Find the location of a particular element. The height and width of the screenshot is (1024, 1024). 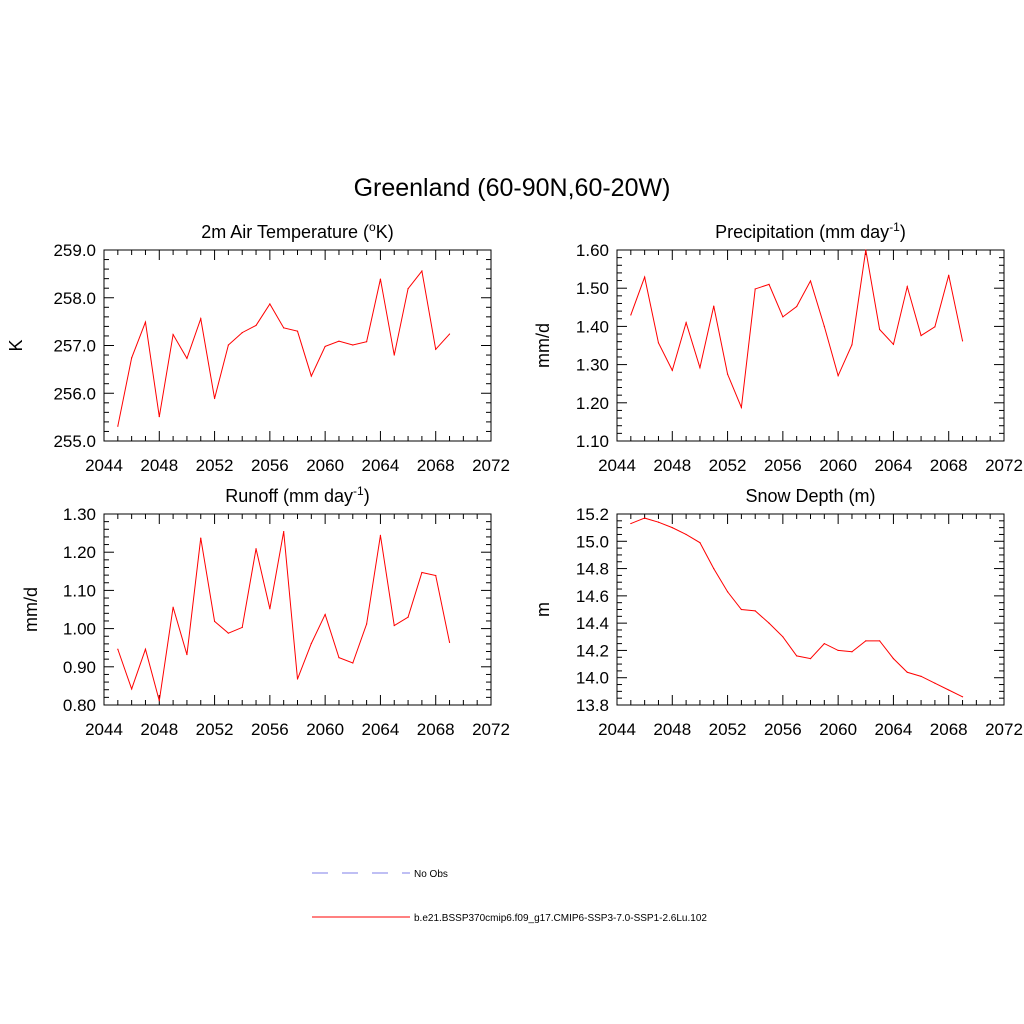

y-tick-label: 14.8 is located at coordinates (592, 569).